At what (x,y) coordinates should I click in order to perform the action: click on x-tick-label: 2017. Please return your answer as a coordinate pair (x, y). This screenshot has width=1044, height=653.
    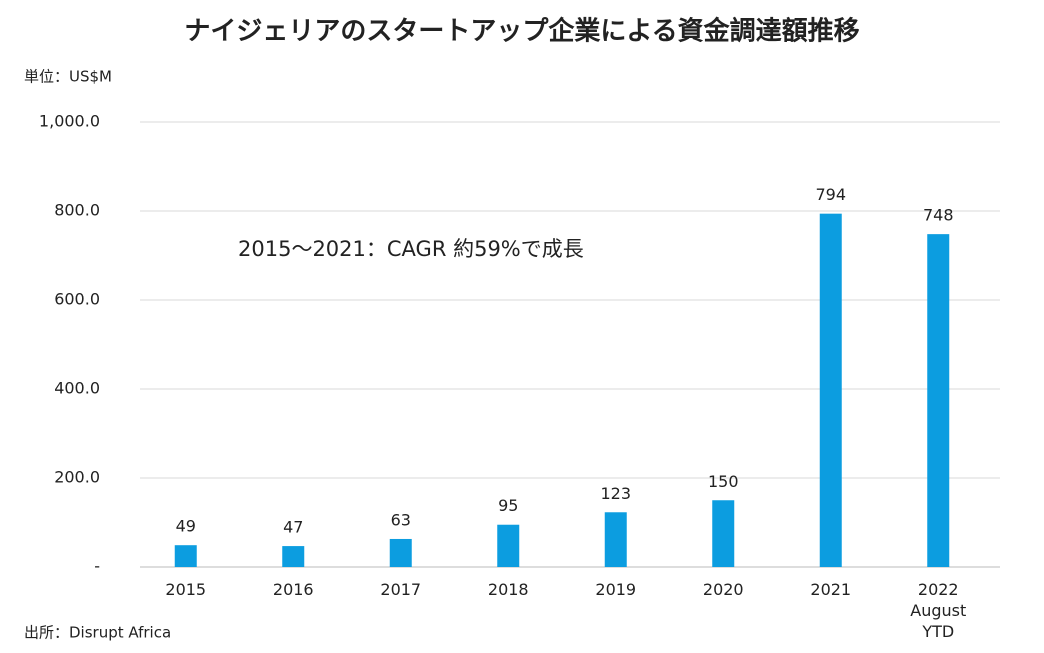
    Looking at the image, I should click on (401, 589).